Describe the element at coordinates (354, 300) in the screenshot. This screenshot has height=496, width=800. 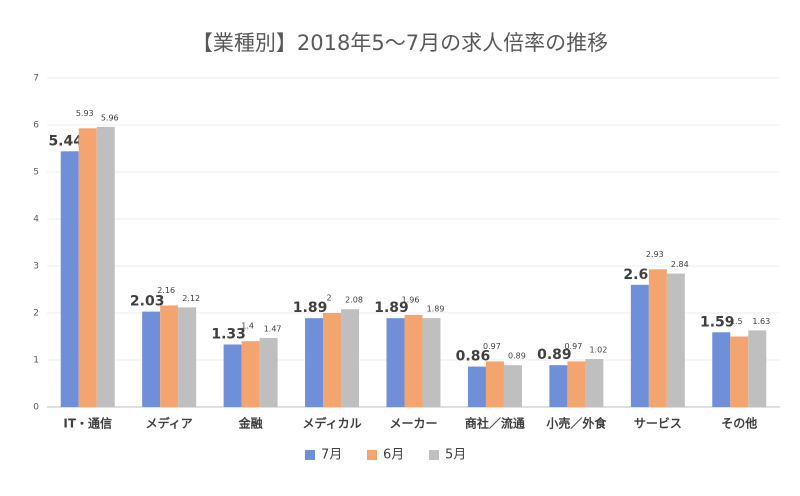
I see `value-label: 2.08` at that location.